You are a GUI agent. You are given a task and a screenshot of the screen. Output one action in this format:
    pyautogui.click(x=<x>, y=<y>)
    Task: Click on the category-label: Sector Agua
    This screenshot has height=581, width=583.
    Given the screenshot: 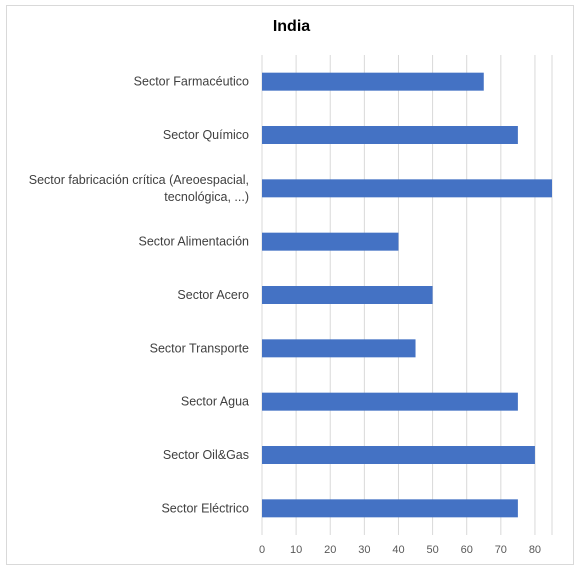 What is the action you would take?
    pyautogui.click(x=215, y=402)
    